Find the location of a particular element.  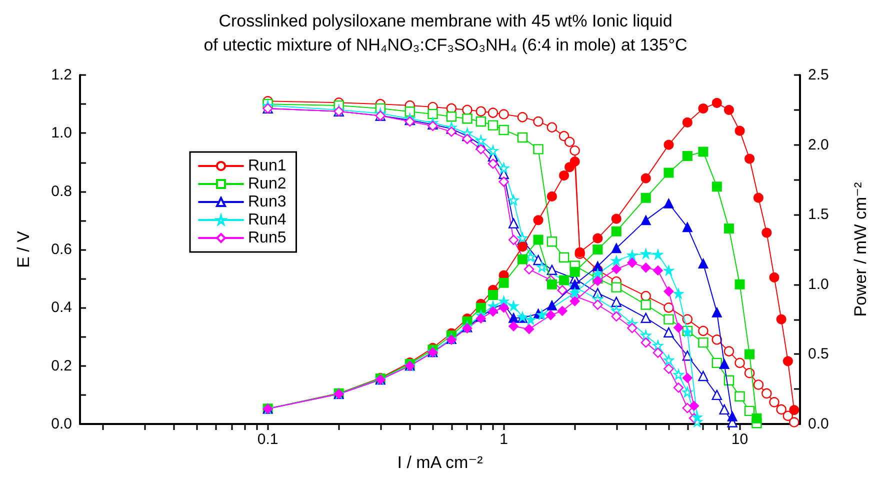

legend-label: Run1 is located at coordinates (267, 166).